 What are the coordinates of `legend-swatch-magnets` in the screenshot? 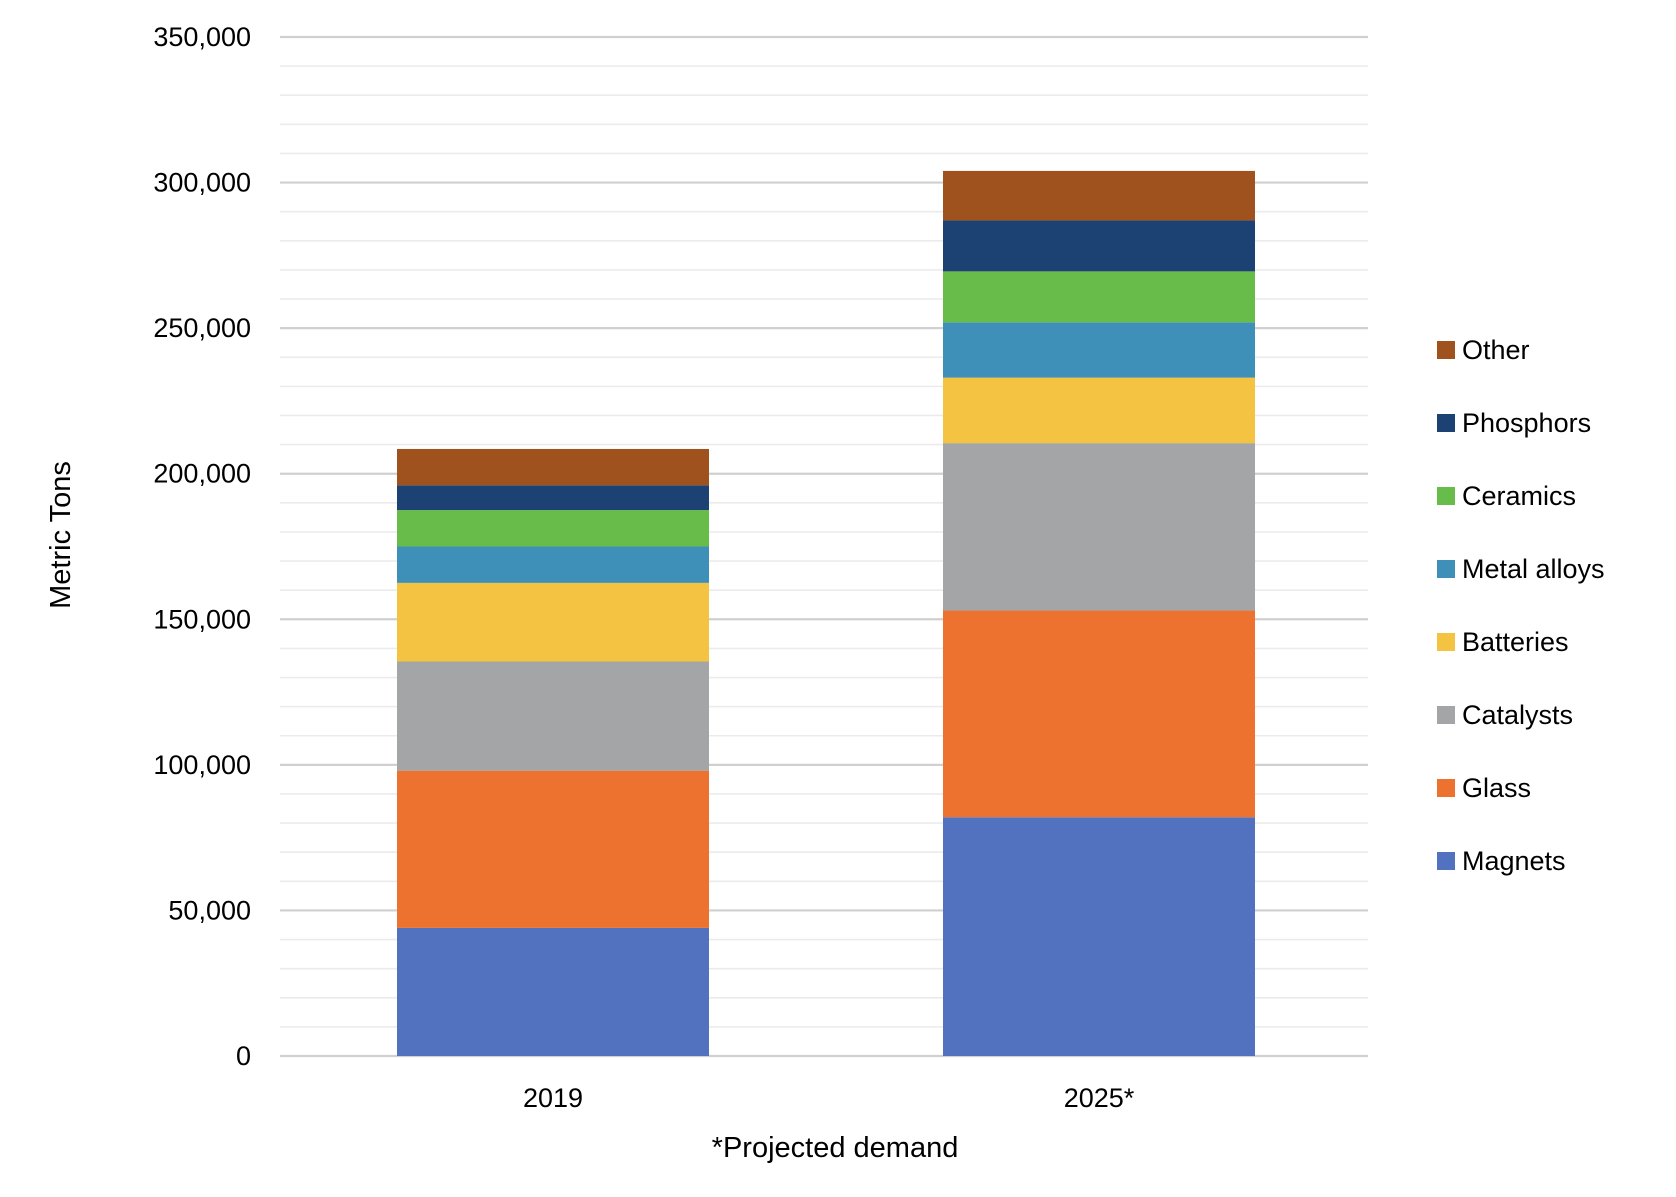 It's located at (1446, 861).